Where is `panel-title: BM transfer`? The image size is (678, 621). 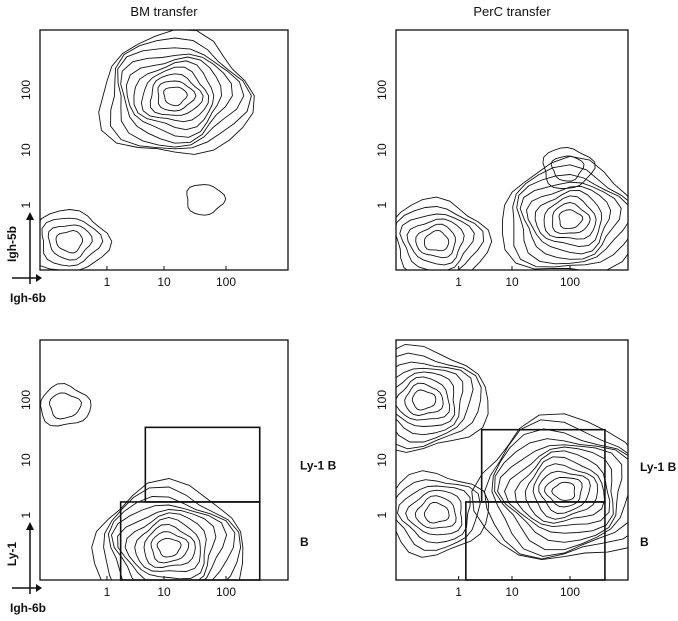 panel-title: BM transfer is located at coordinates (164, 11).